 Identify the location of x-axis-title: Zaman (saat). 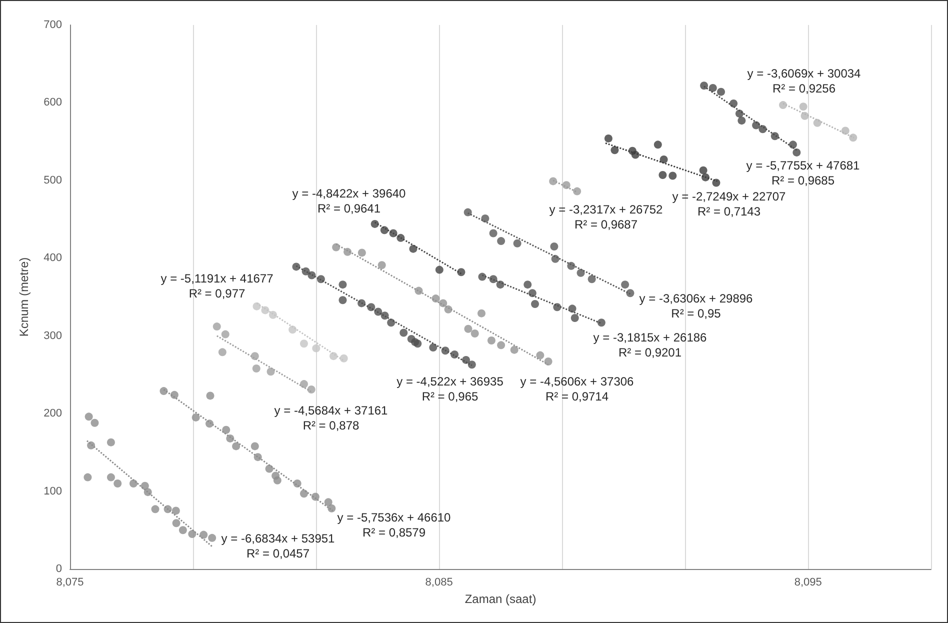
(500, 599).